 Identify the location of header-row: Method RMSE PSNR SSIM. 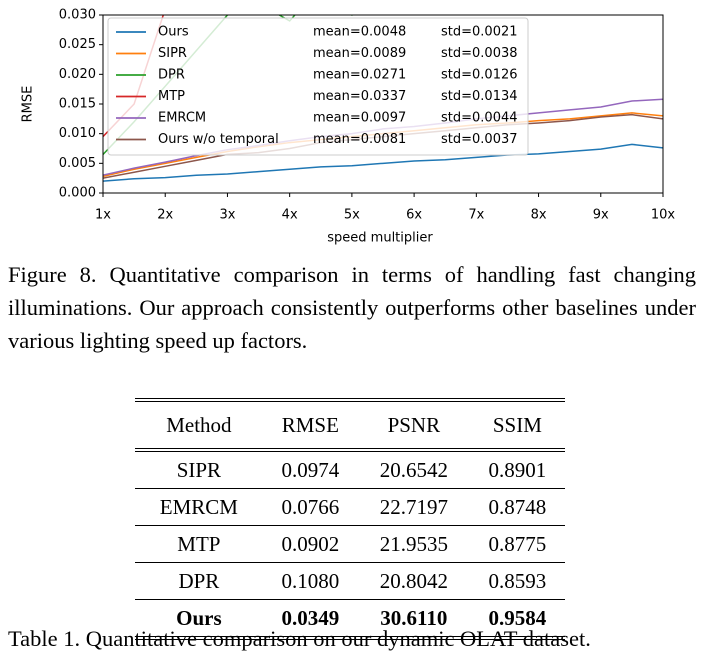
(350, 426).